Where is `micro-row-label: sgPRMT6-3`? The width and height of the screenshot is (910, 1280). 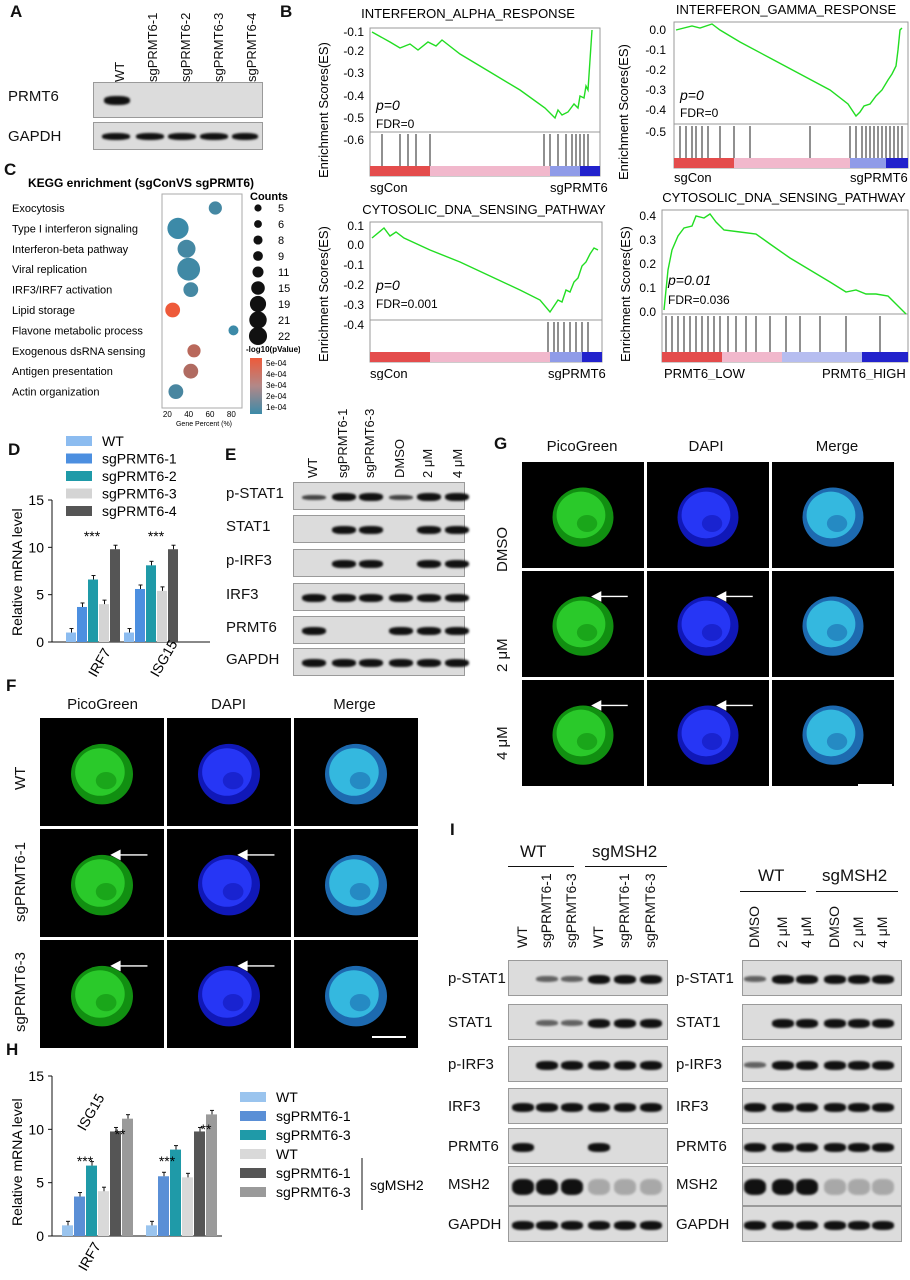 micro-row-label: sgPRMT6-3 is located at coordinates (20, 991).